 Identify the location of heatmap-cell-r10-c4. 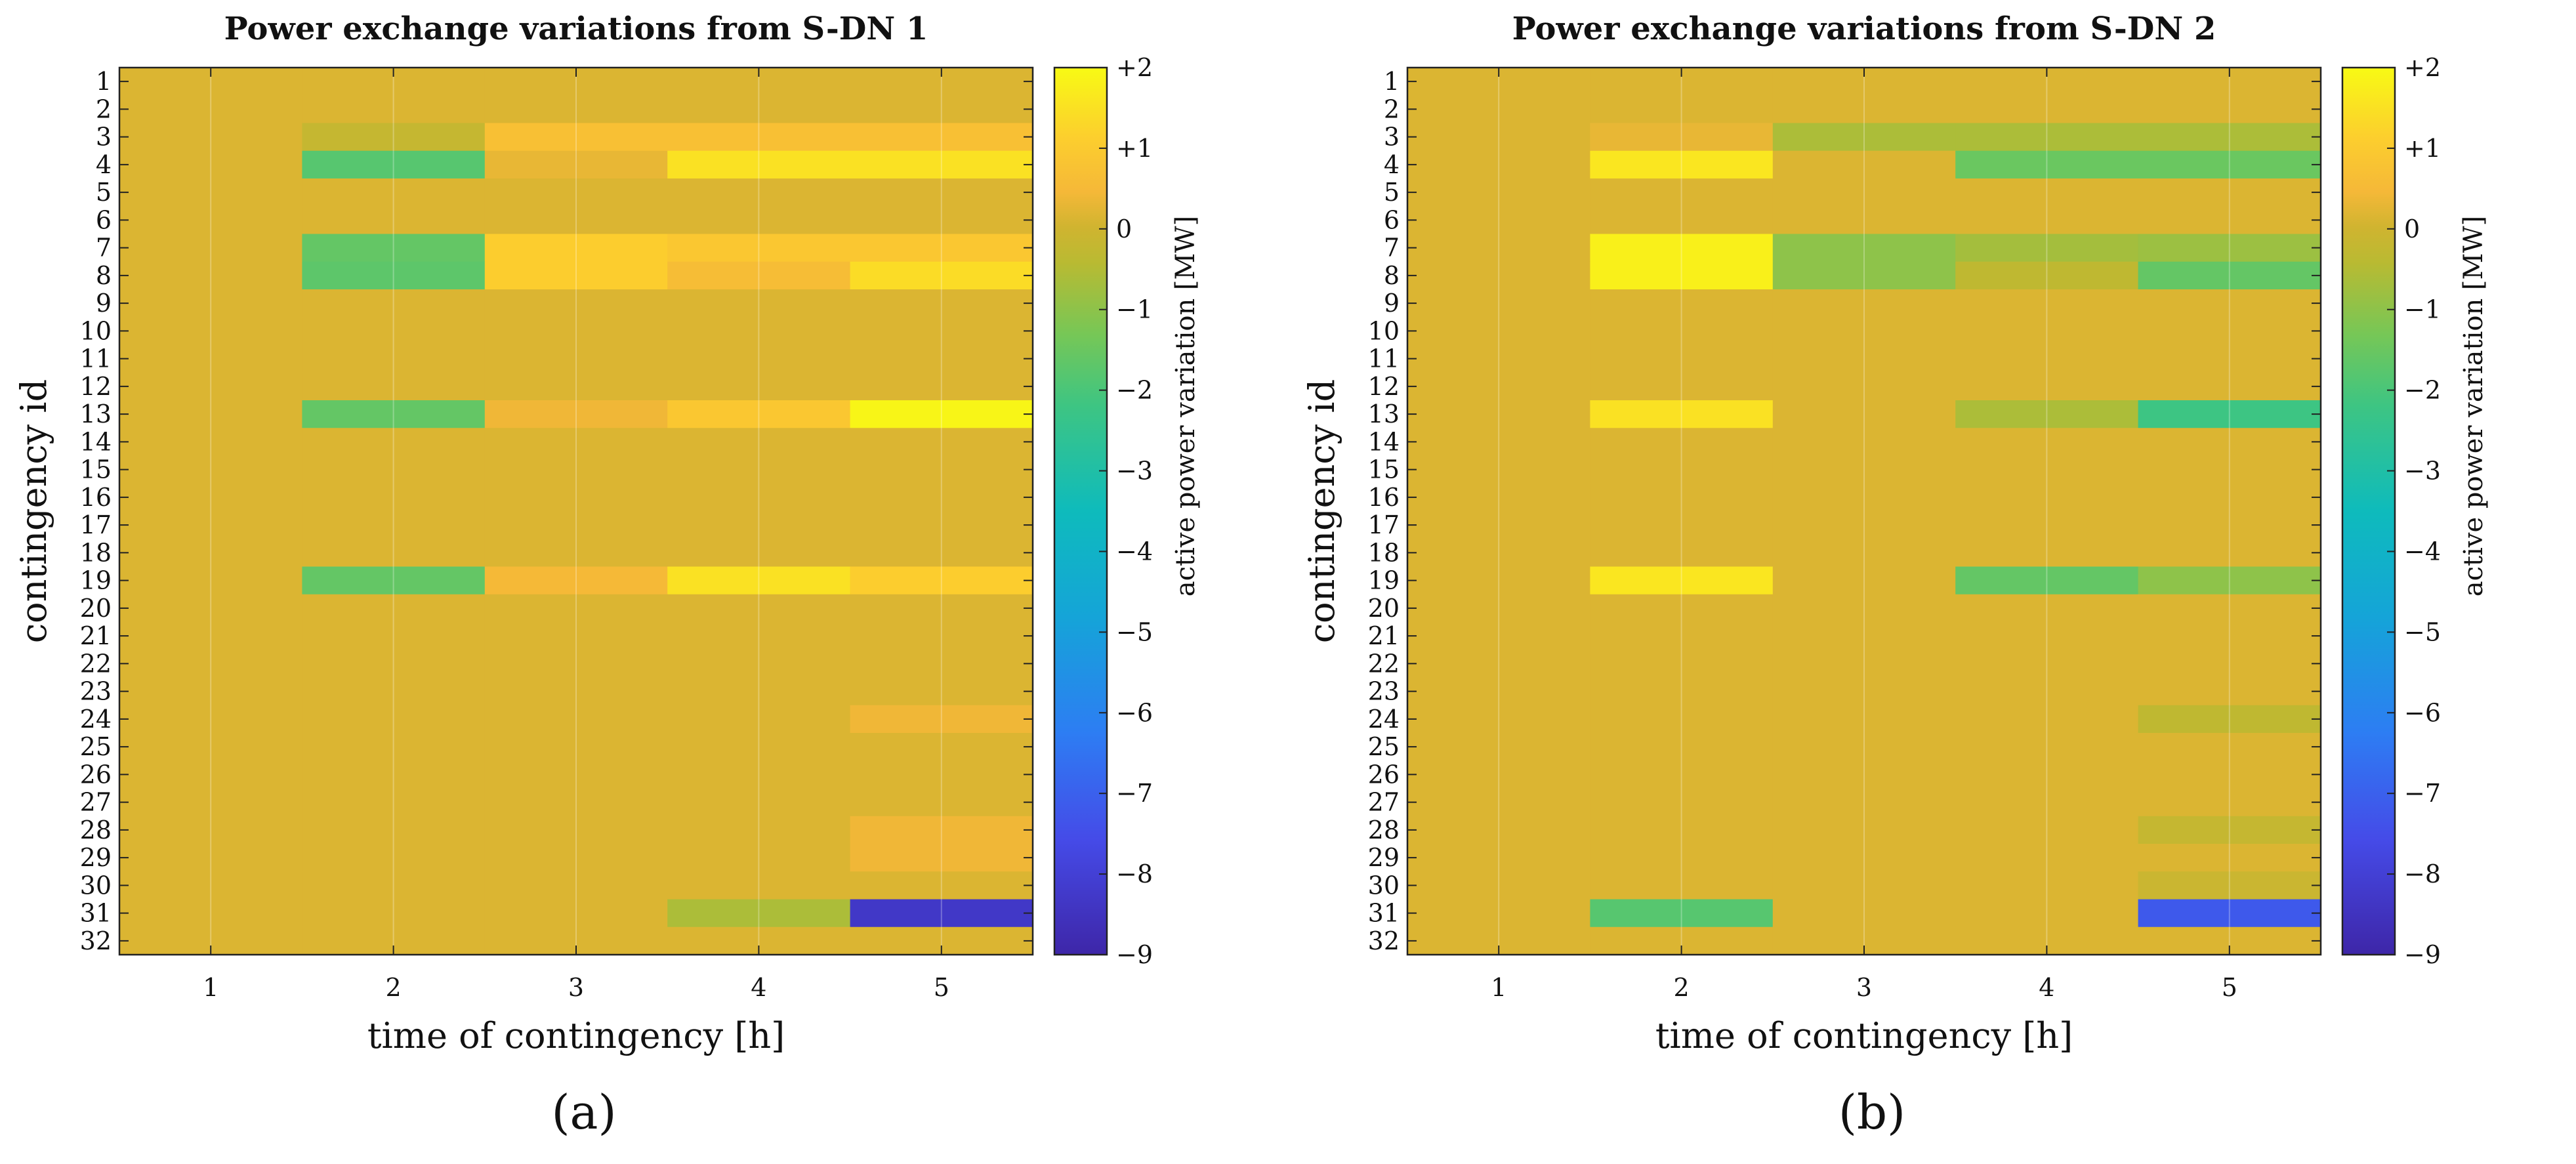
(2047, 331).